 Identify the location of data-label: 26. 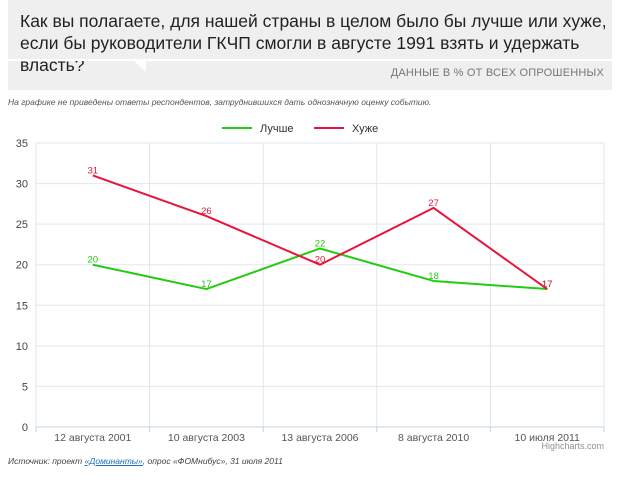
(206, 211).